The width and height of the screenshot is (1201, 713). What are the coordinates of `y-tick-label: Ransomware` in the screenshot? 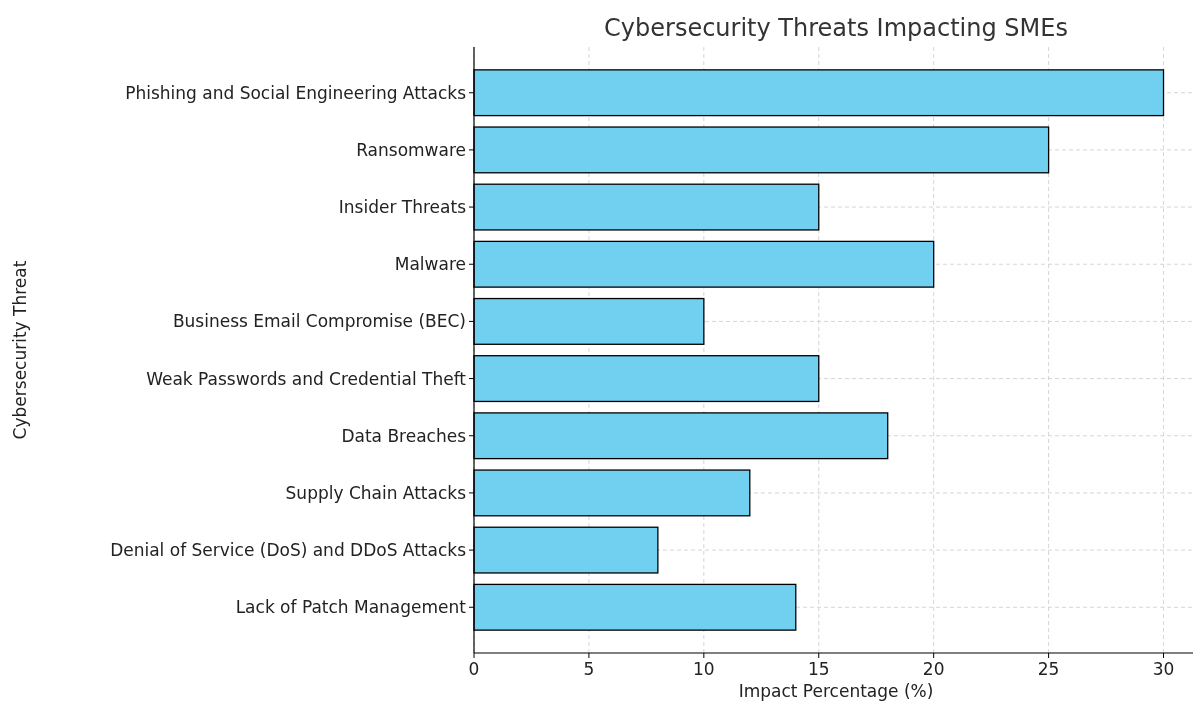 It's located at (411, 149).